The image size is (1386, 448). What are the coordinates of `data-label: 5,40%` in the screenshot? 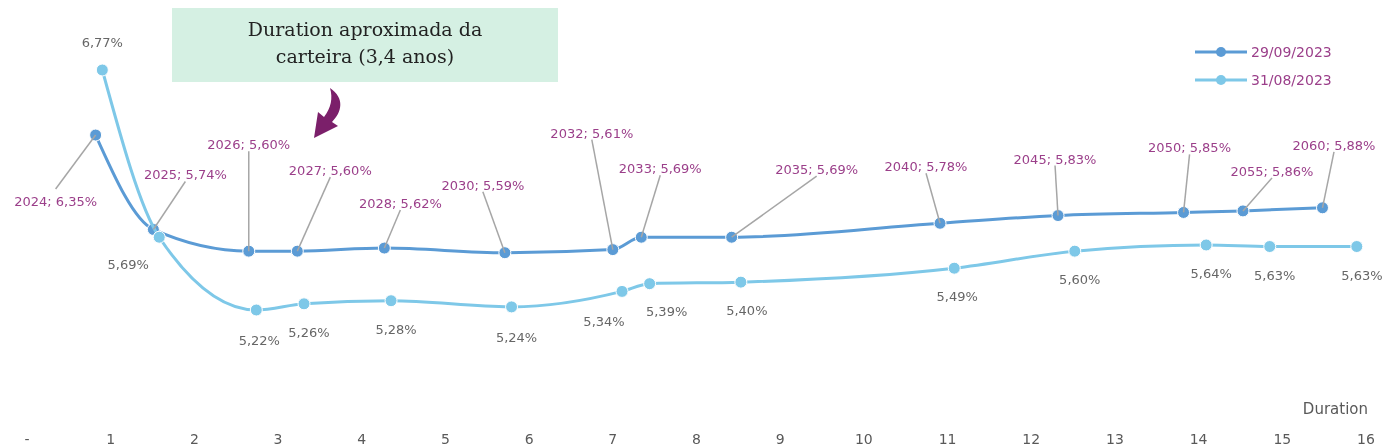 It's located at (747, 311).